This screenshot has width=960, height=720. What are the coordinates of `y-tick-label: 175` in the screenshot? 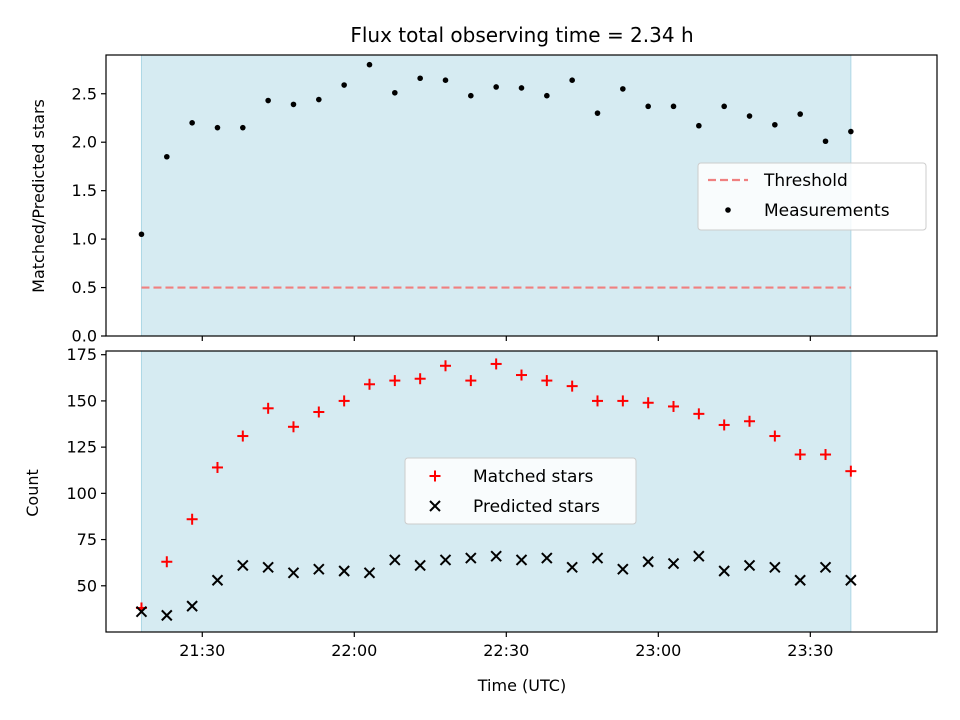 It's located at (81, 354).